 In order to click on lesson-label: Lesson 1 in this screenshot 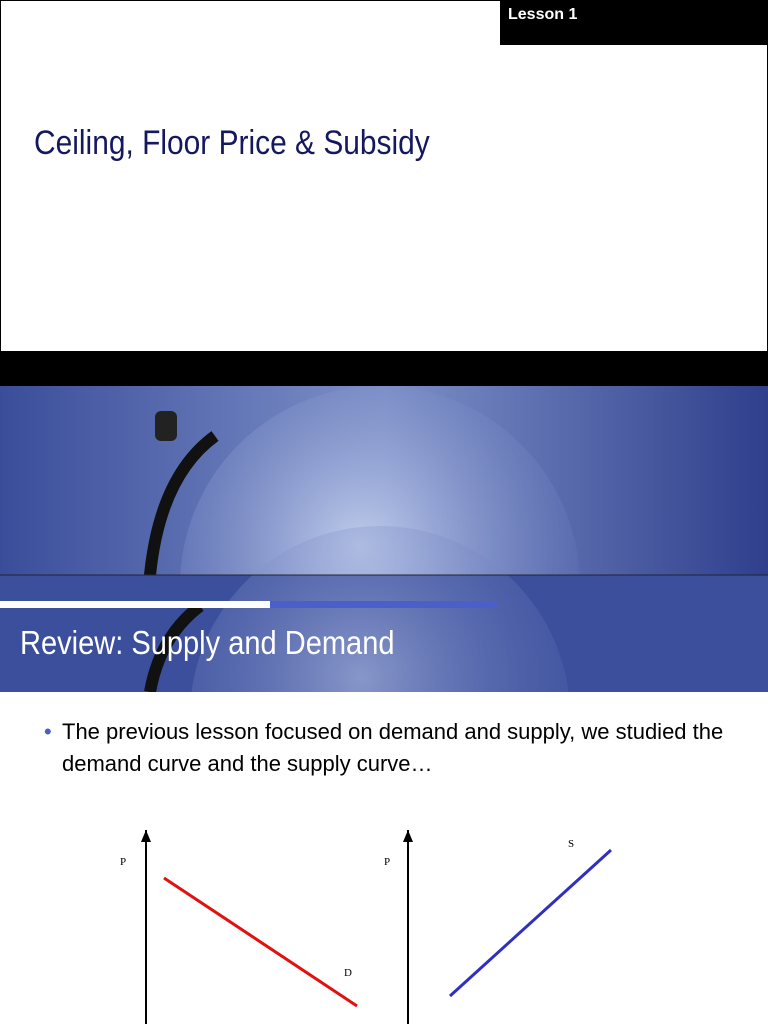, I will do `click(543, 14)`.